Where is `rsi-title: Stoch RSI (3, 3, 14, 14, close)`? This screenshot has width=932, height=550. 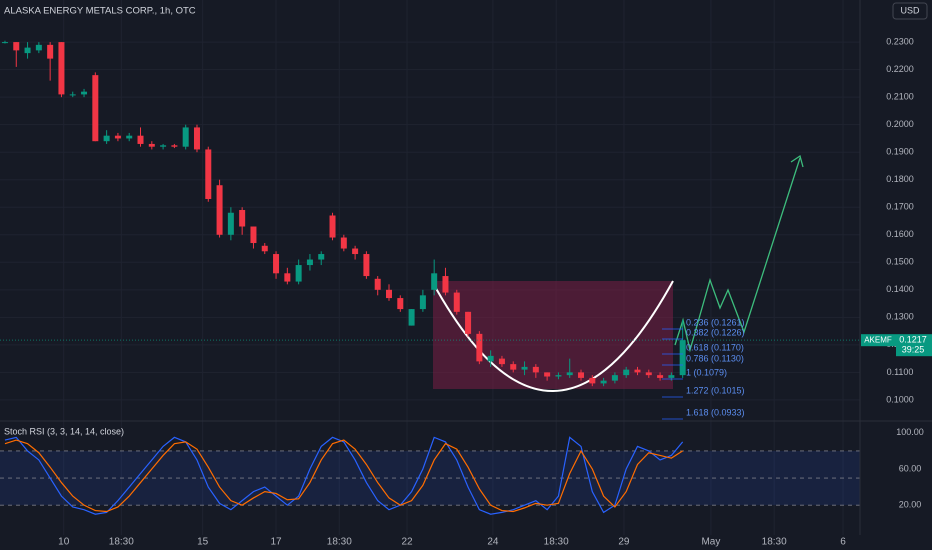
rsi-title: Stoch RSI (3, 3, 14, 14, close) is located at coordinates (64, 431).